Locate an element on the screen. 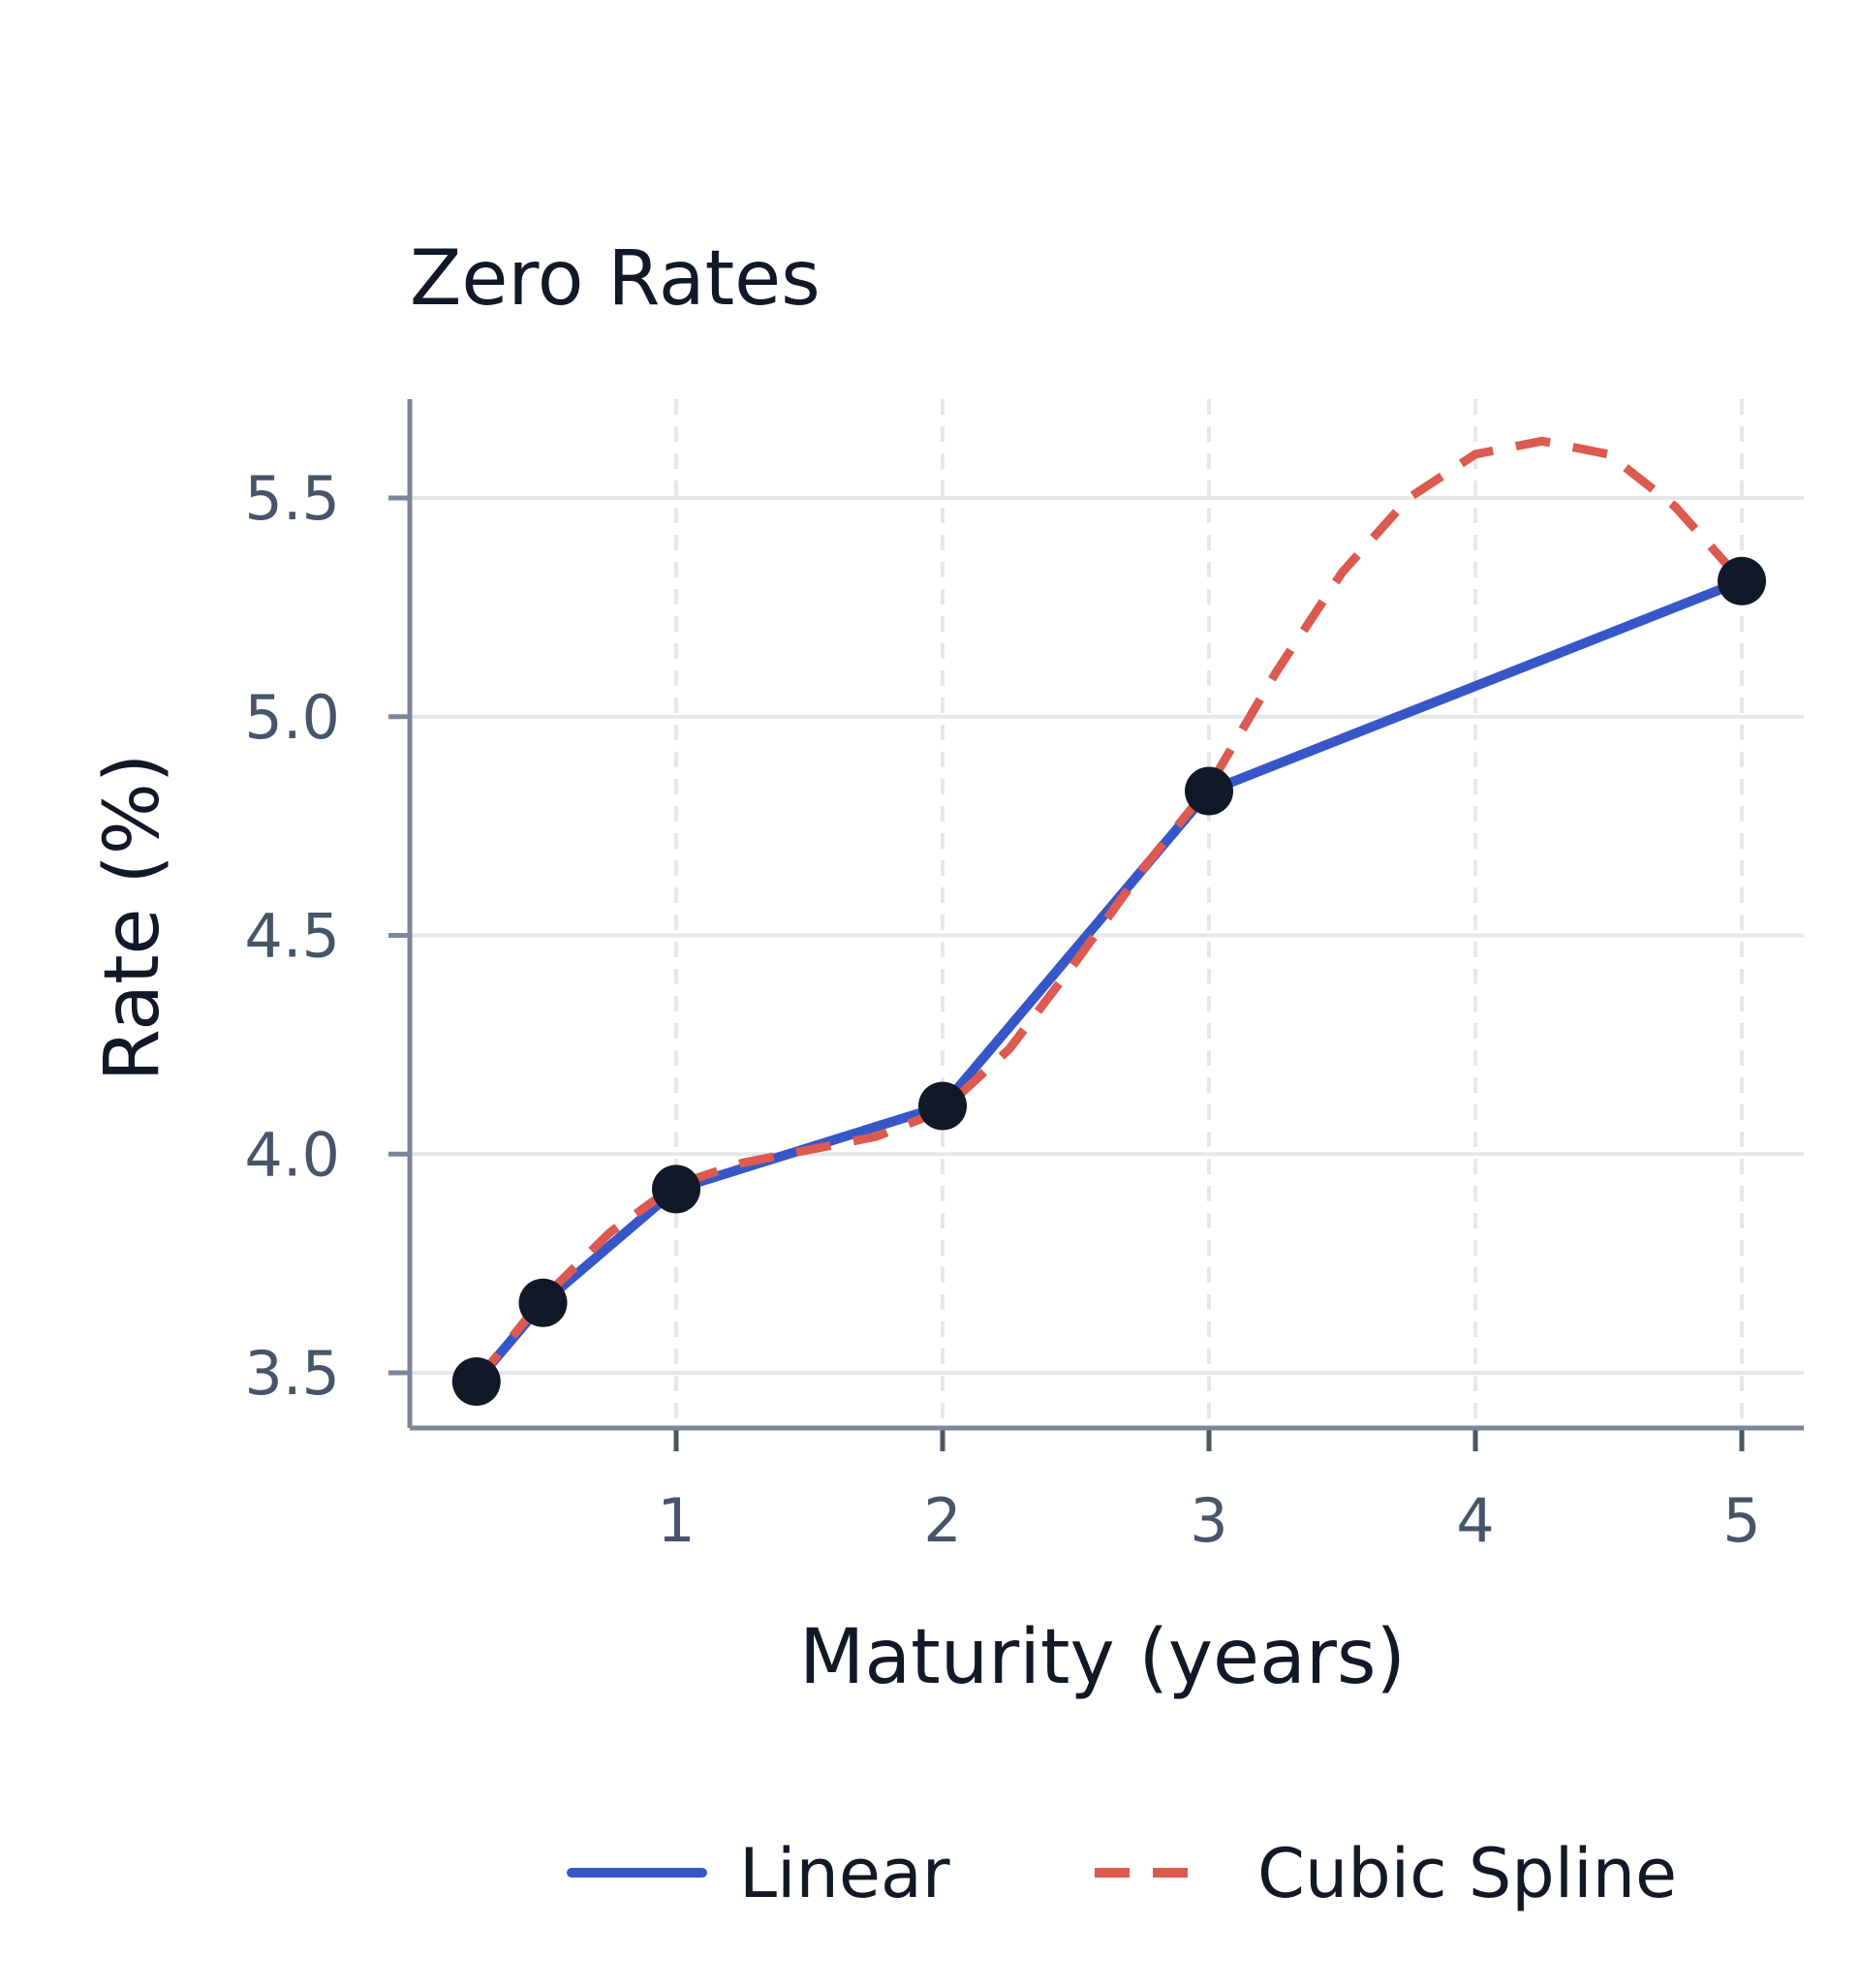  legend-label-linear: Linear is located at coordinates (844, 1873).